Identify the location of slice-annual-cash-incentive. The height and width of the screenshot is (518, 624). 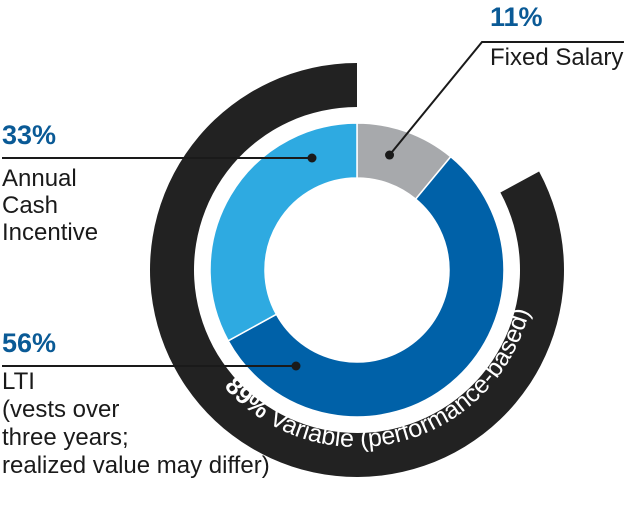
(283, 232).